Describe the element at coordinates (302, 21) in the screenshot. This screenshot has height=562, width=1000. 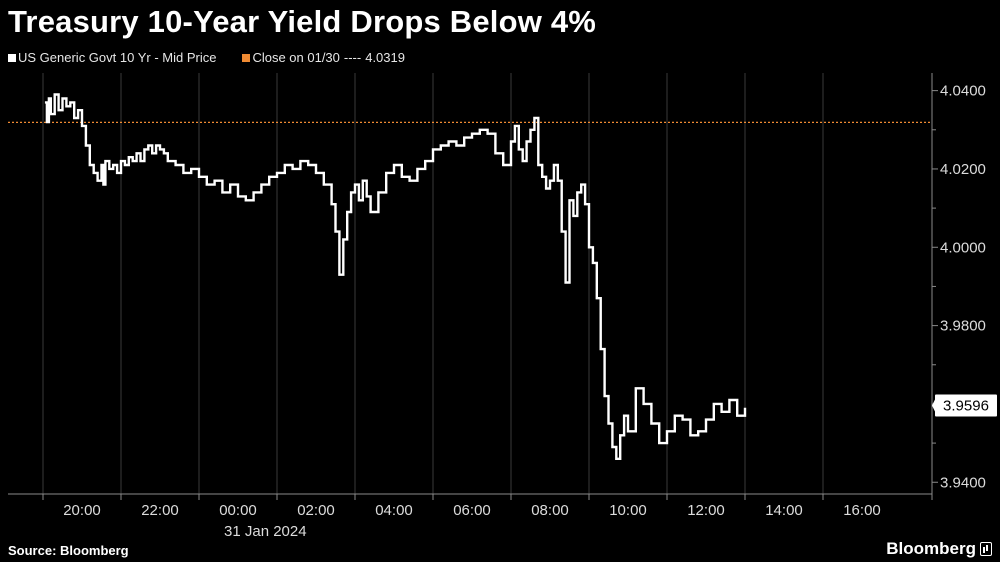
I see `chart-title: Treasury 10-Year Yield Drops Below 4%` at that location.